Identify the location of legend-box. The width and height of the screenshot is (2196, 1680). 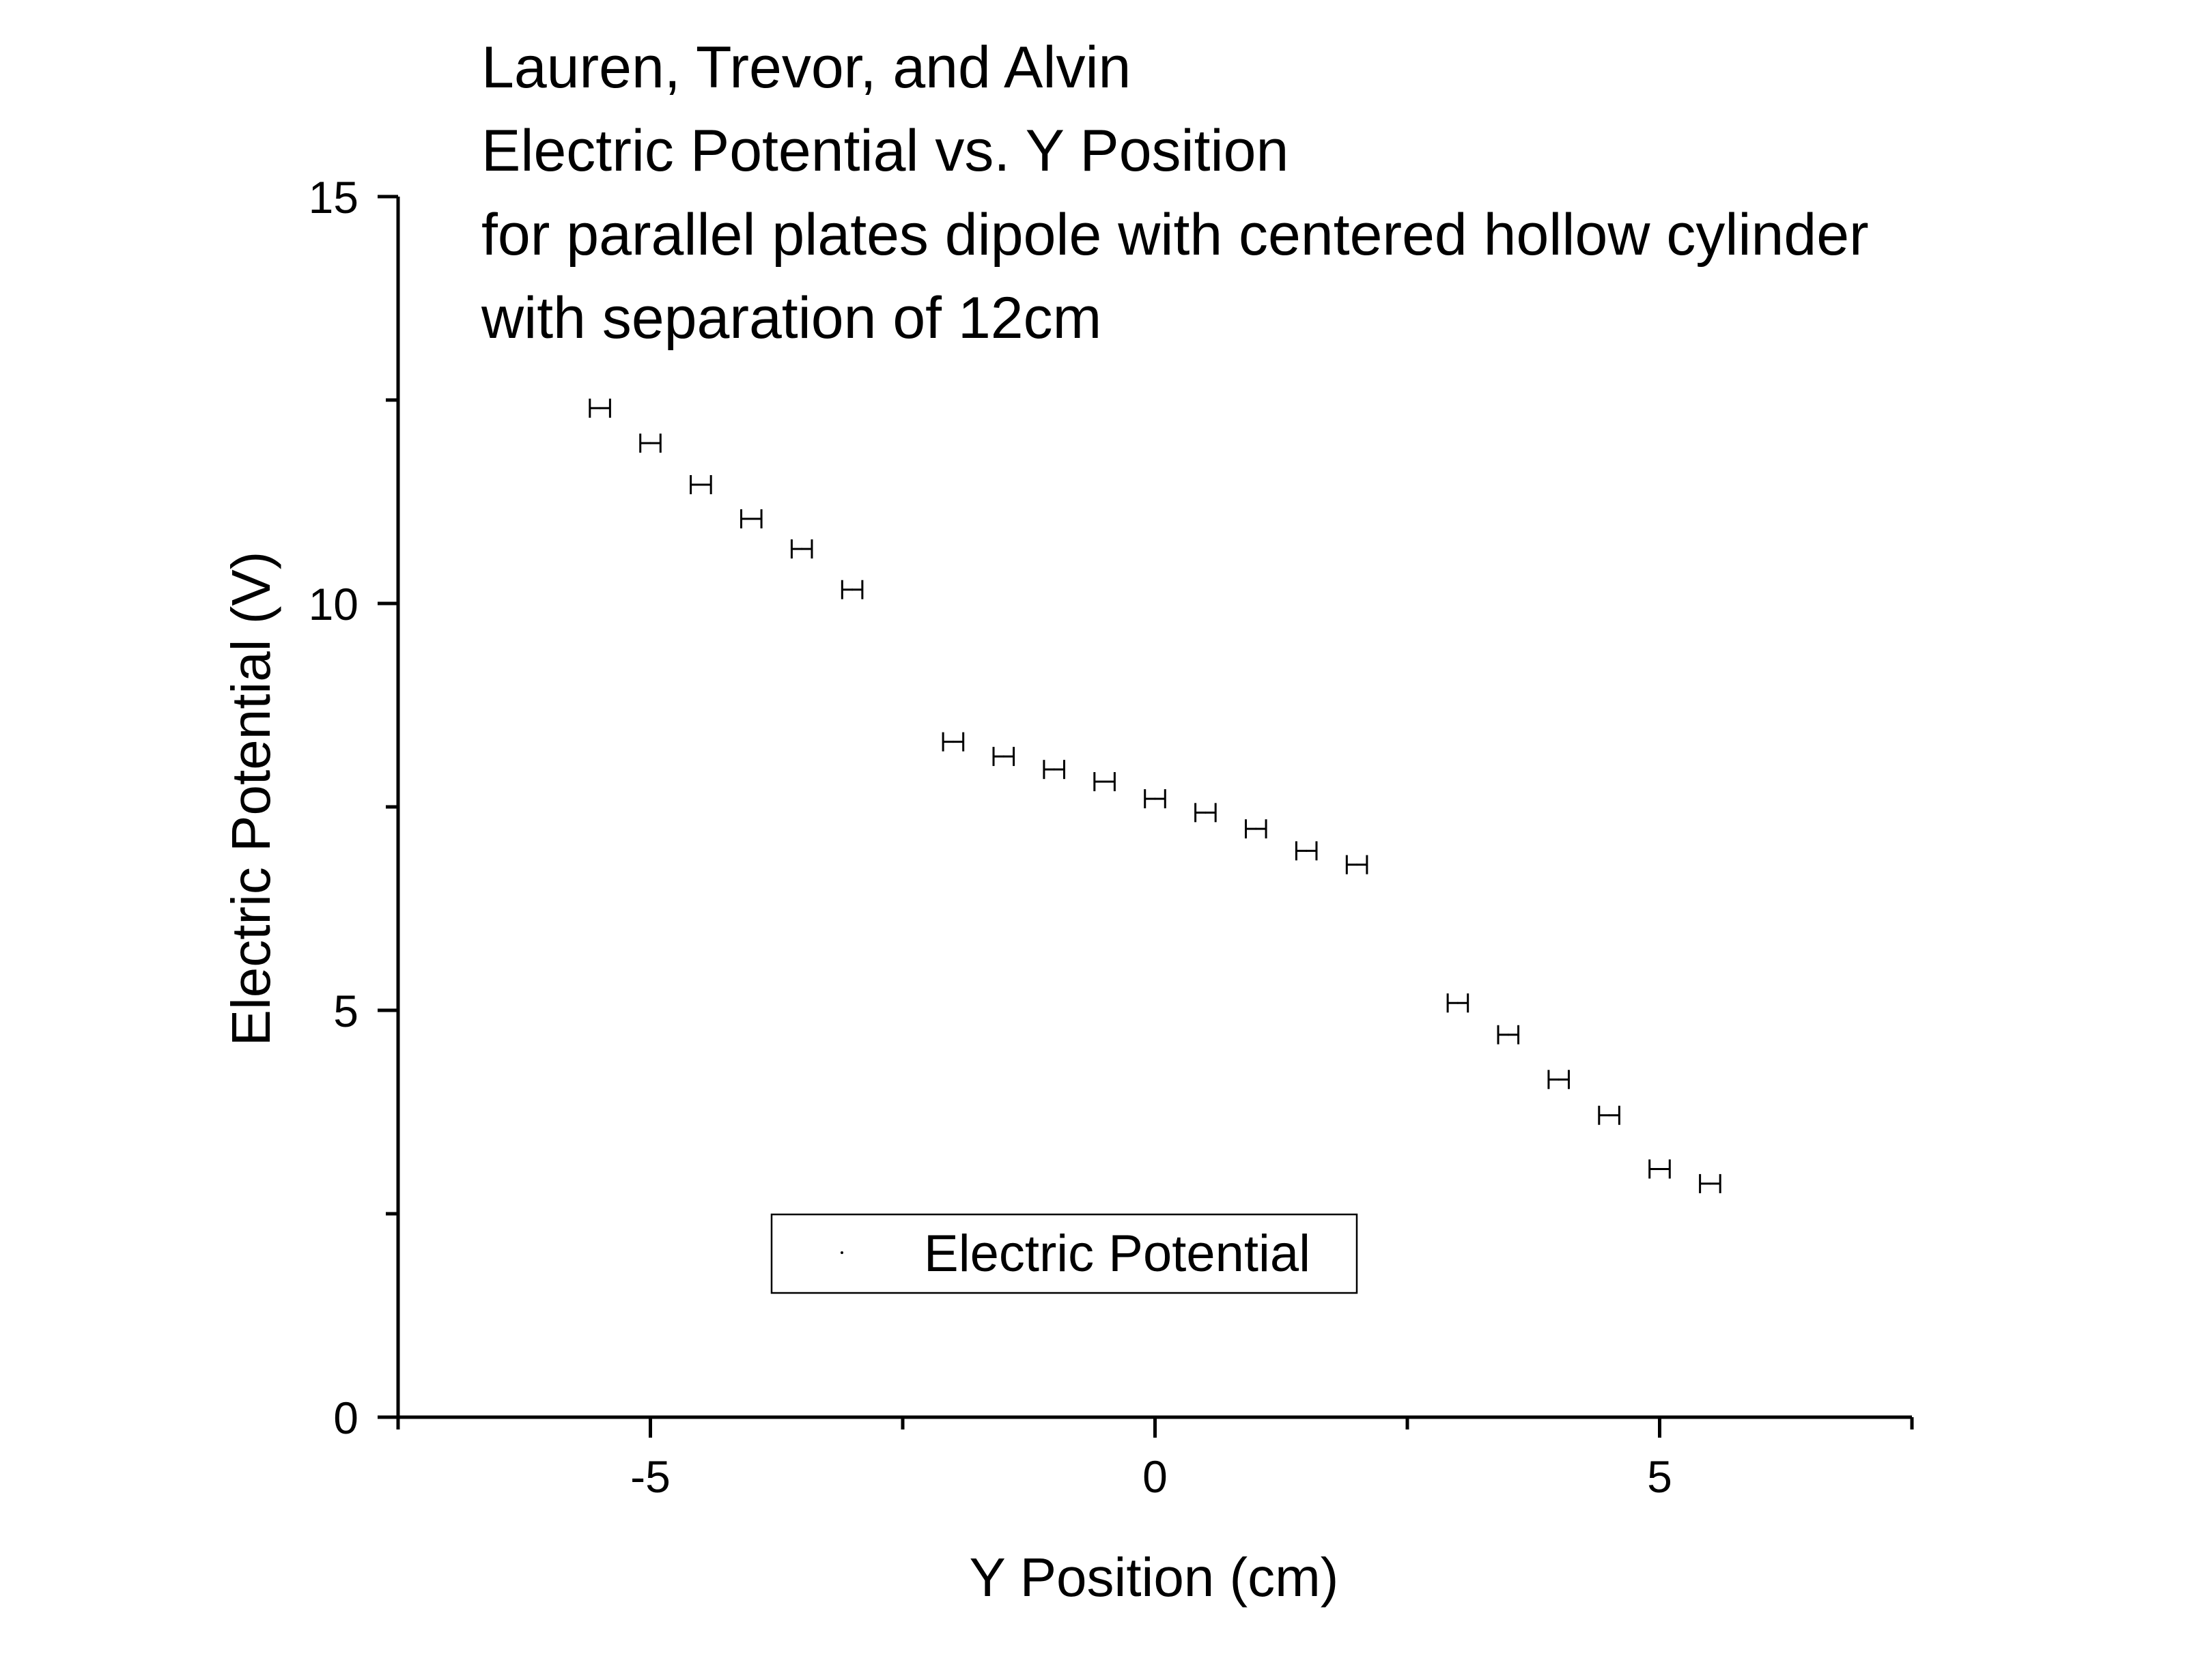
(1064, 1253).